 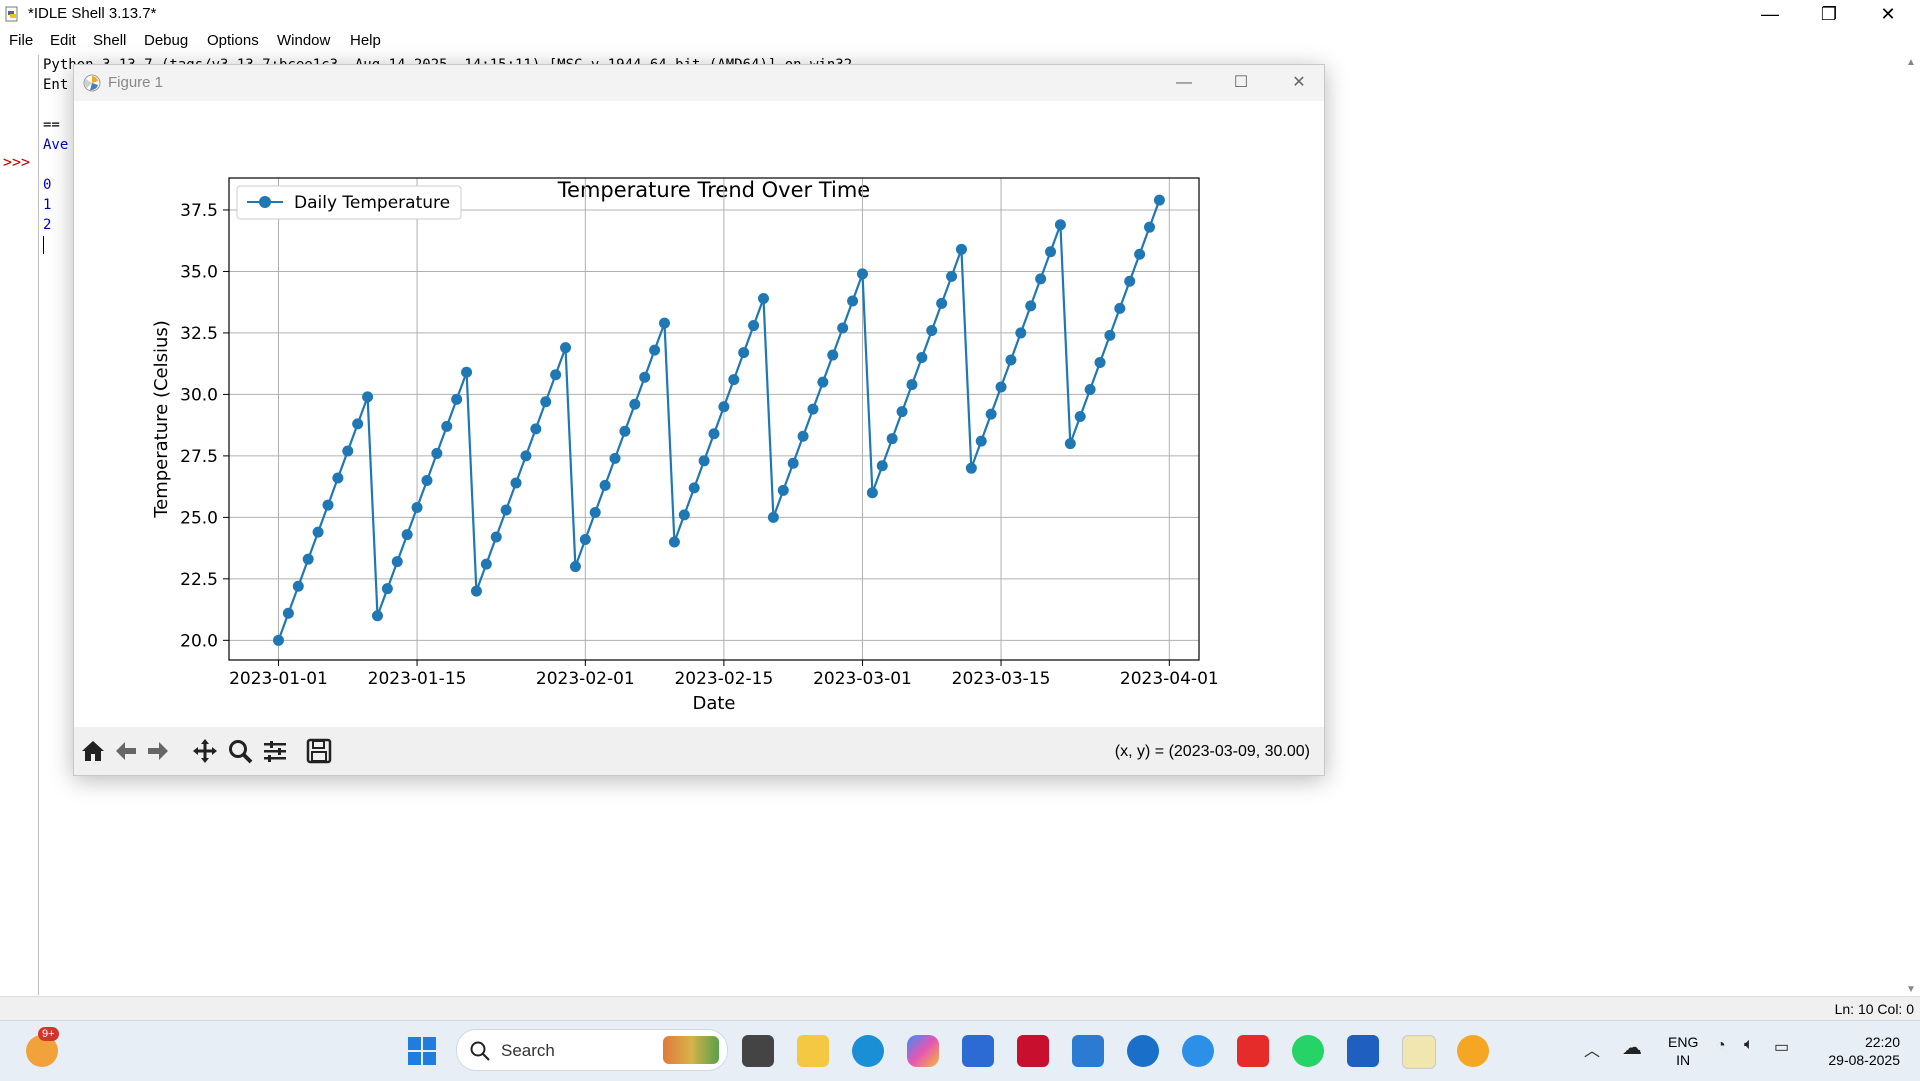 What do you see at coordinates (1911, 62) in the screenshot?
I see `scroll-up-icon: ▲` at bounding box center [1911, 62].